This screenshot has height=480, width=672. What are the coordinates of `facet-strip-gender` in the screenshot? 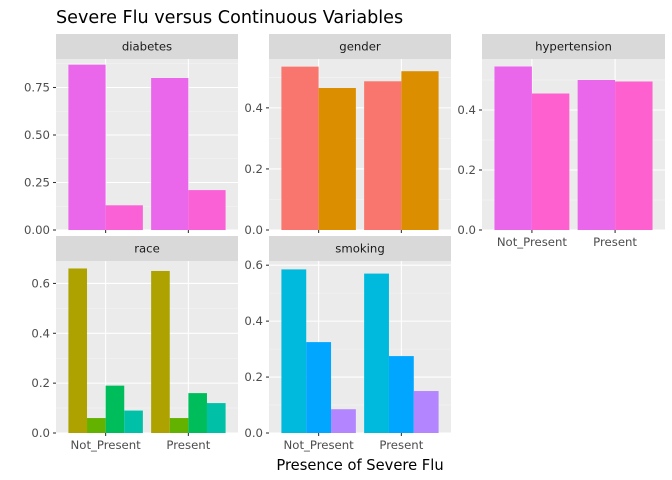 It's located at (360, 46).